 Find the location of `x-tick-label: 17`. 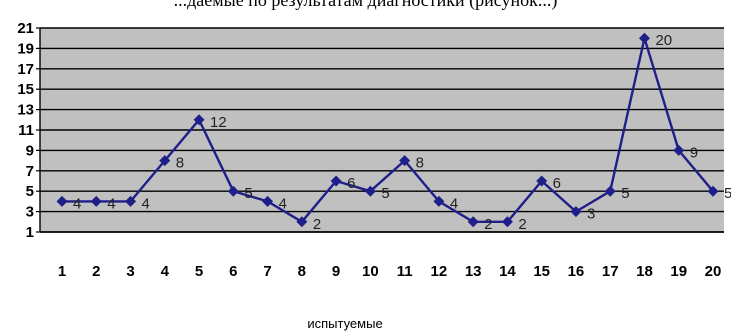

x-tick-label: 17 is located at coordinates (610, 271).